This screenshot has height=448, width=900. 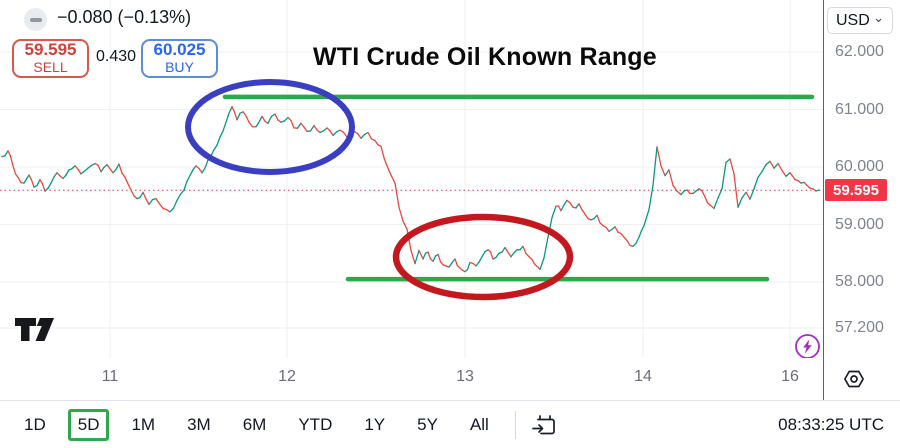 I want to click on sell-button: 59.595 SELL, so click(x=50, y=58).